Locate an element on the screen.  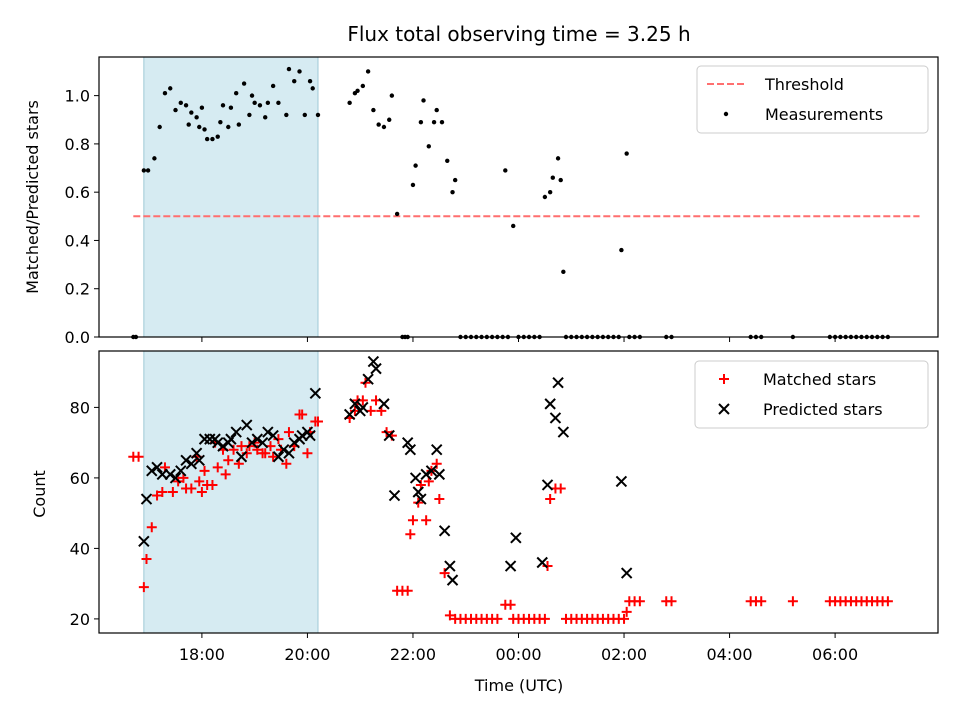
y-tick-label: 0.0 is located at coordinates (77, 337).